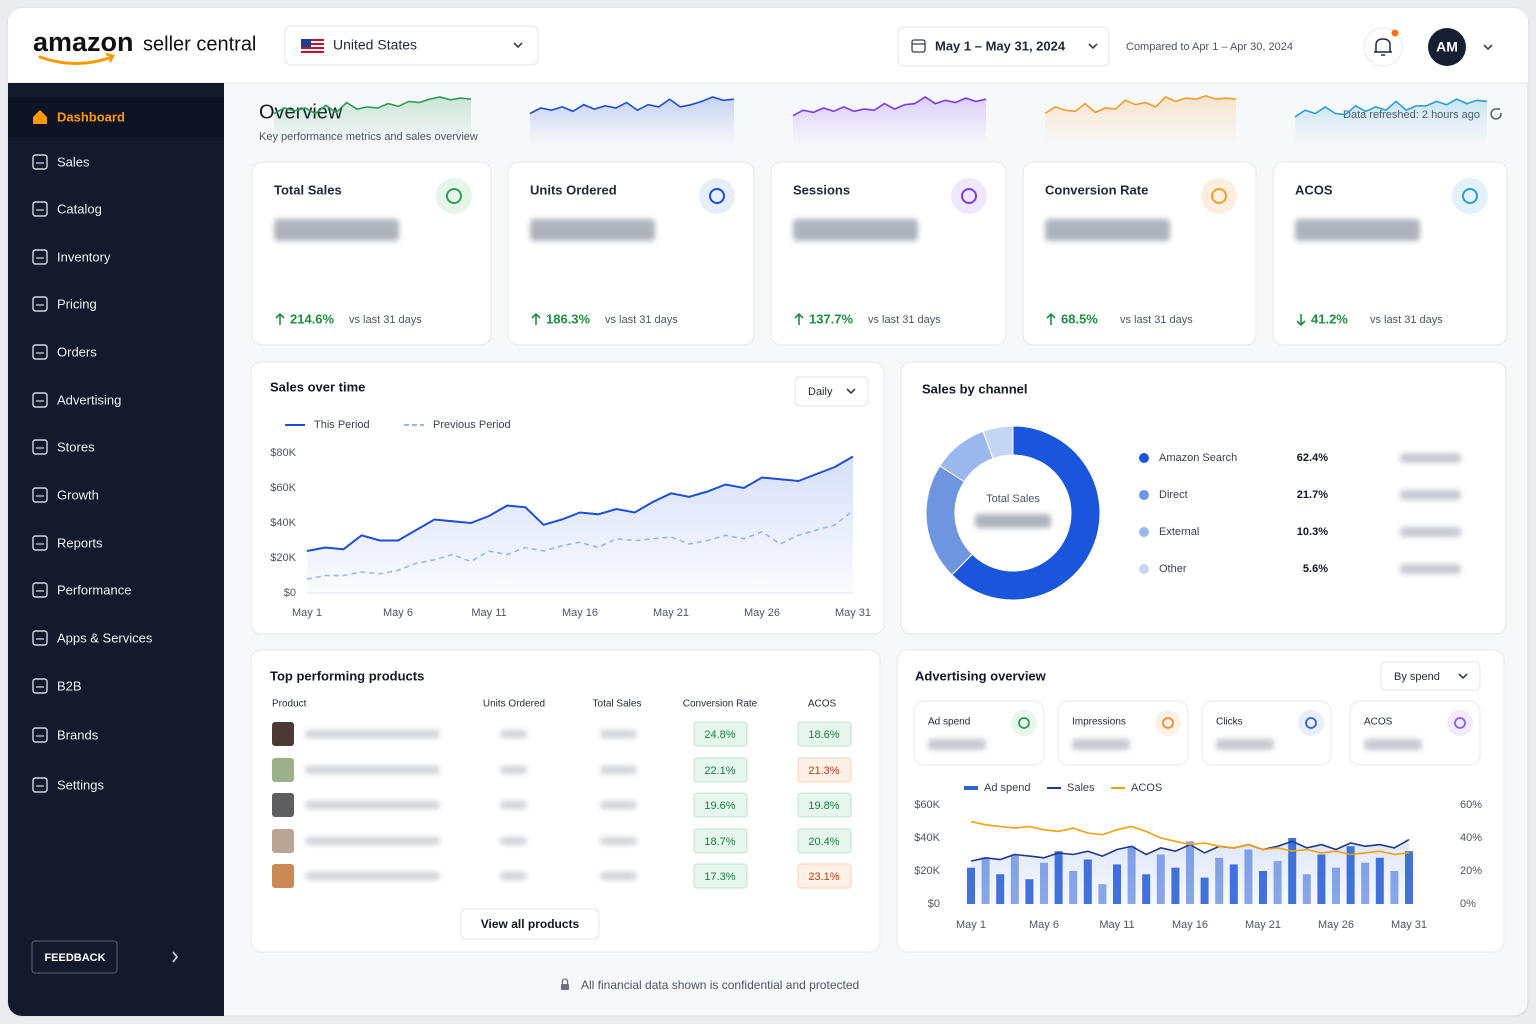  Describe the element at coordinates (78, 734) in the screenshot. I see `nav-label: Brands` at that location.